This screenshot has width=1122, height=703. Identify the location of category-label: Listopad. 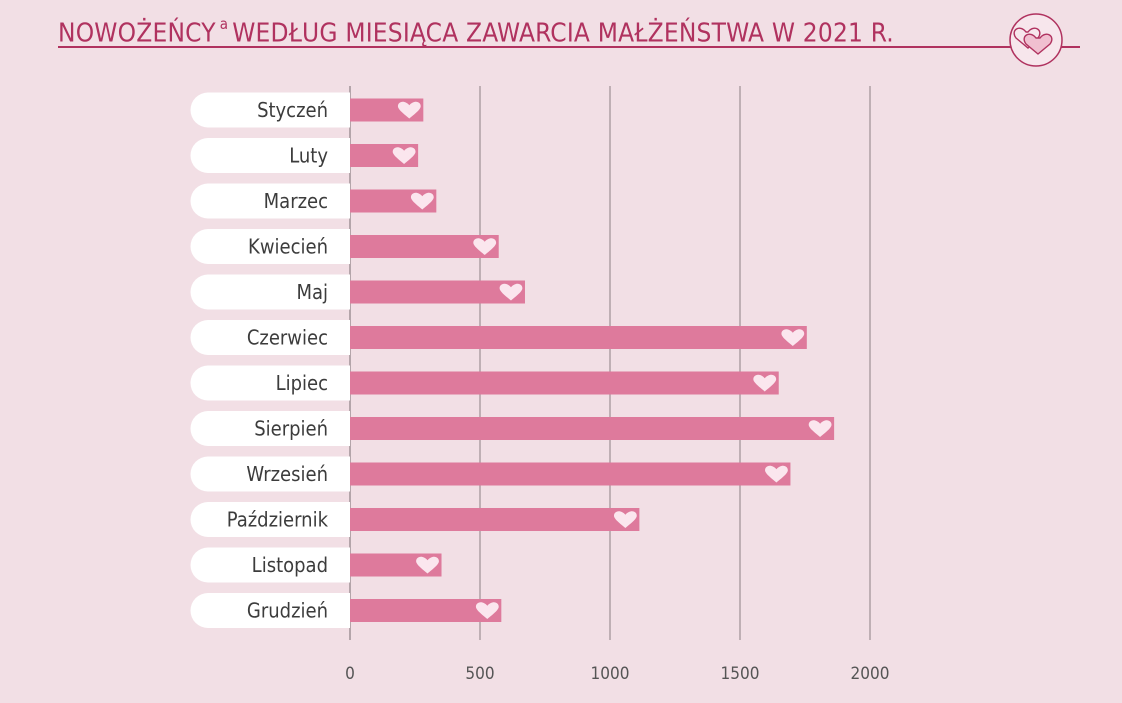
(290, 565).